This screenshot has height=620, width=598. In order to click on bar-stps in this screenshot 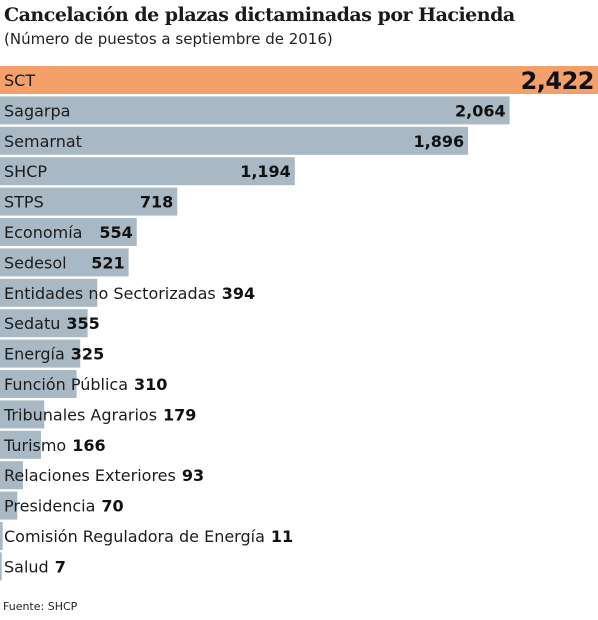, I will do `click(89, 201)`.